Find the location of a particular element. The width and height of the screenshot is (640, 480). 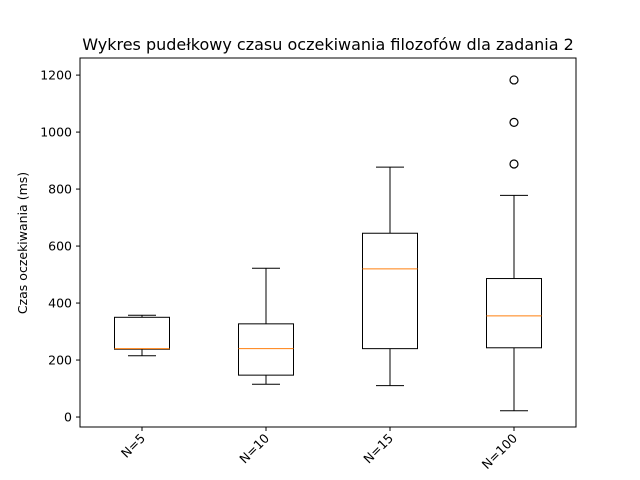

y-tick-label: 400 is located at coordinates (60, 303).